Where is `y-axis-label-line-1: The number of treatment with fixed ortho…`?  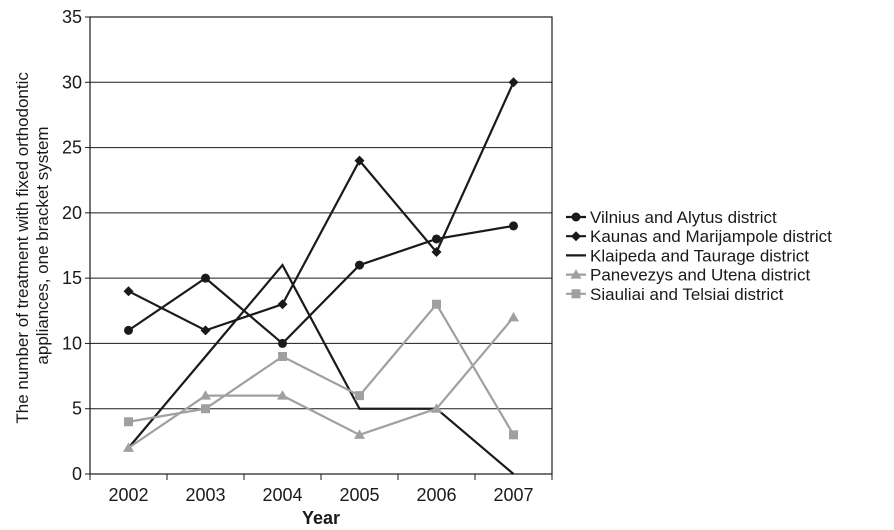
y-axis-label-line-1: The number of treatment with fixed ortho… is located at coordinates (22, 248).